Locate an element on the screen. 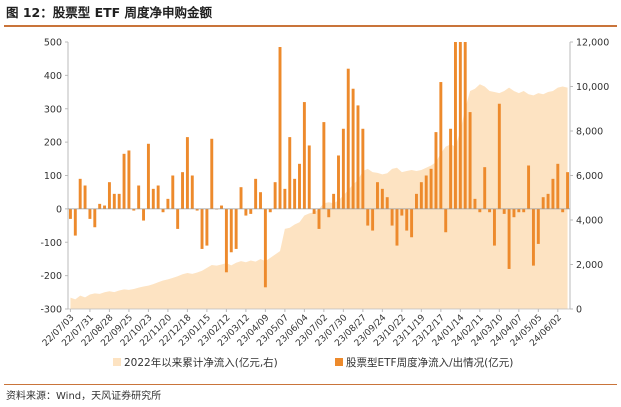 This screenshot has height=407, width=621. legend: 2022年以来累计净流入(亿元,右) 股票型ETF周度净流入/出情况(亿元) is located at coordinates (313, 362).